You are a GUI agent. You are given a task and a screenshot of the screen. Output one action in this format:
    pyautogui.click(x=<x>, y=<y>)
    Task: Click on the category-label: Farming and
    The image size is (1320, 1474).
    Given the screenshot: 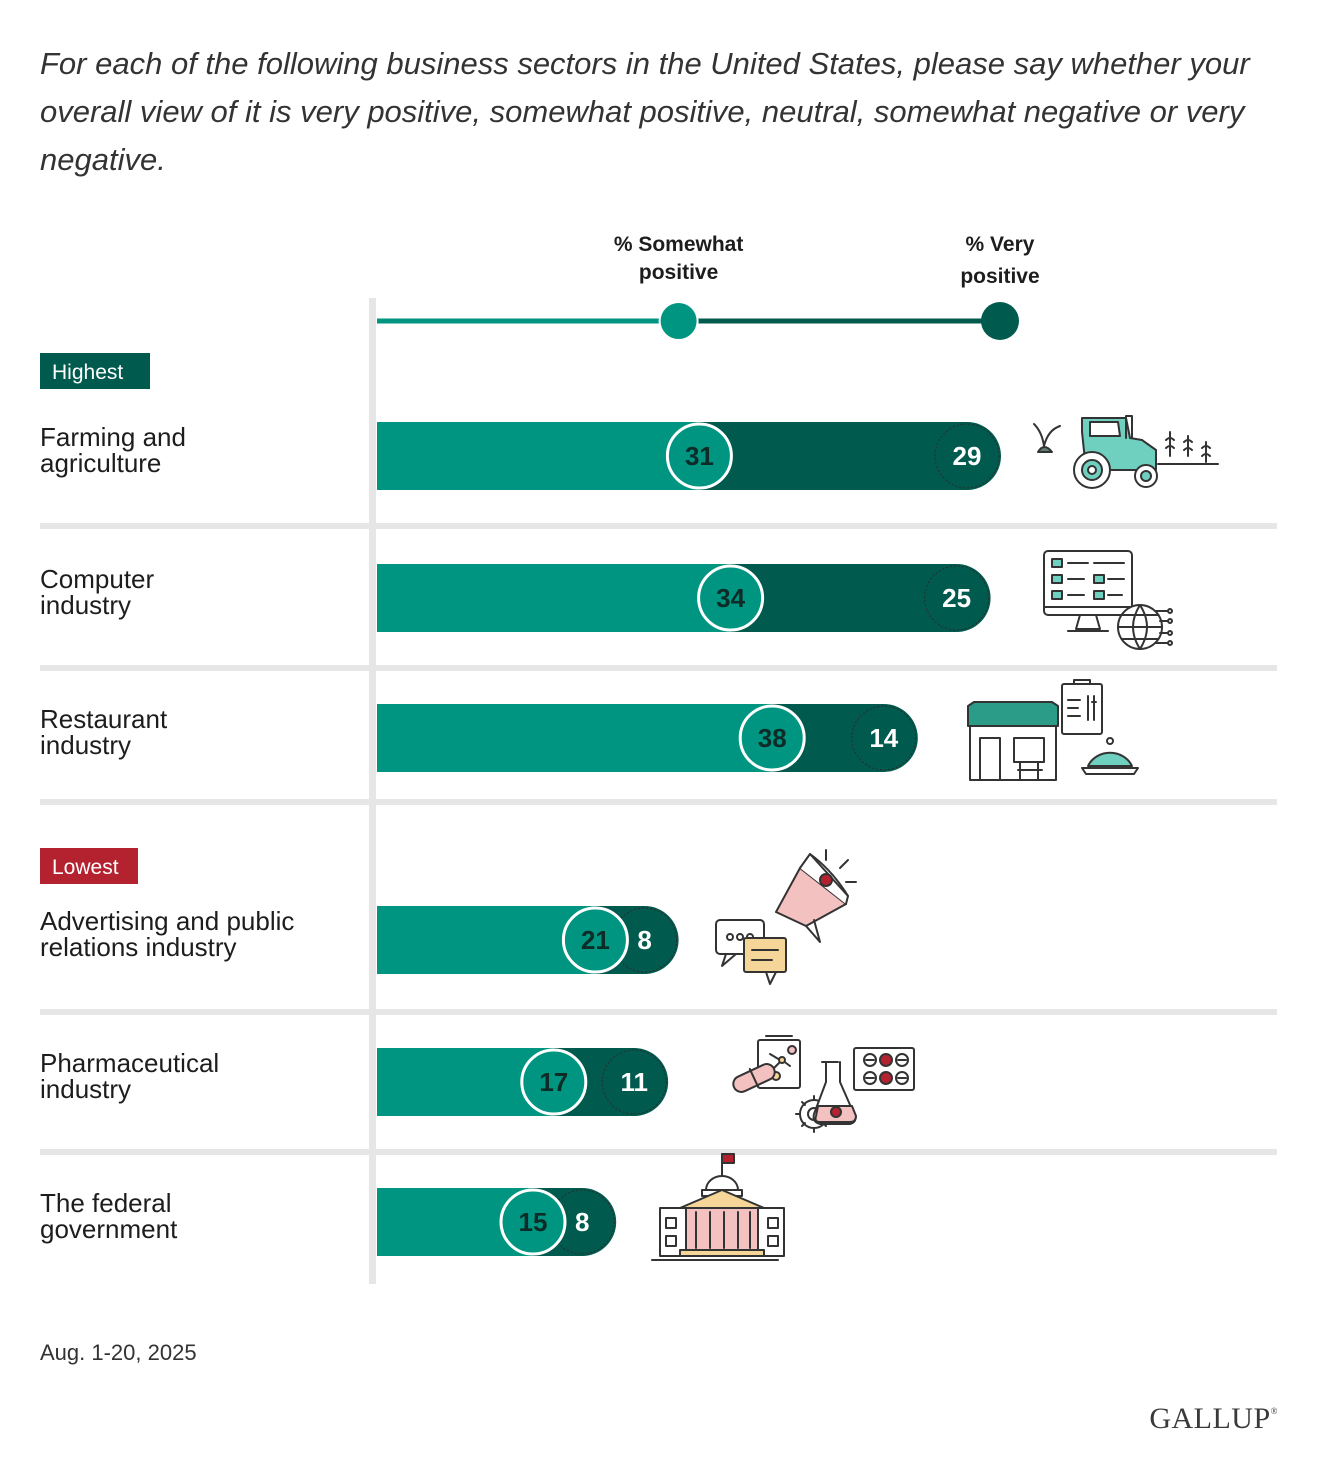 What is the action you would take?
    pyautogui.click(x=113, y=437)
    